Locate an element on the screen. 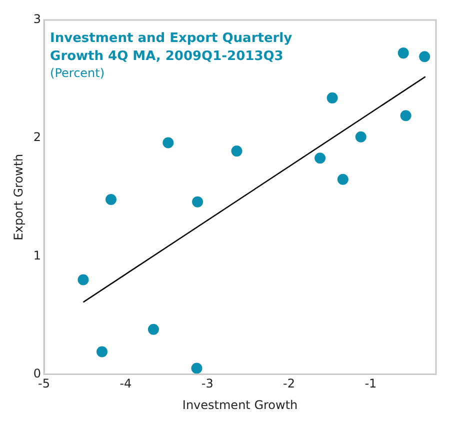 The width and height of the screenshot is (454, 425). text: Investment and Export Quarterly Growth 4Q MA, 2009Q1-2013Q3 is located at coordinates (171, 47).